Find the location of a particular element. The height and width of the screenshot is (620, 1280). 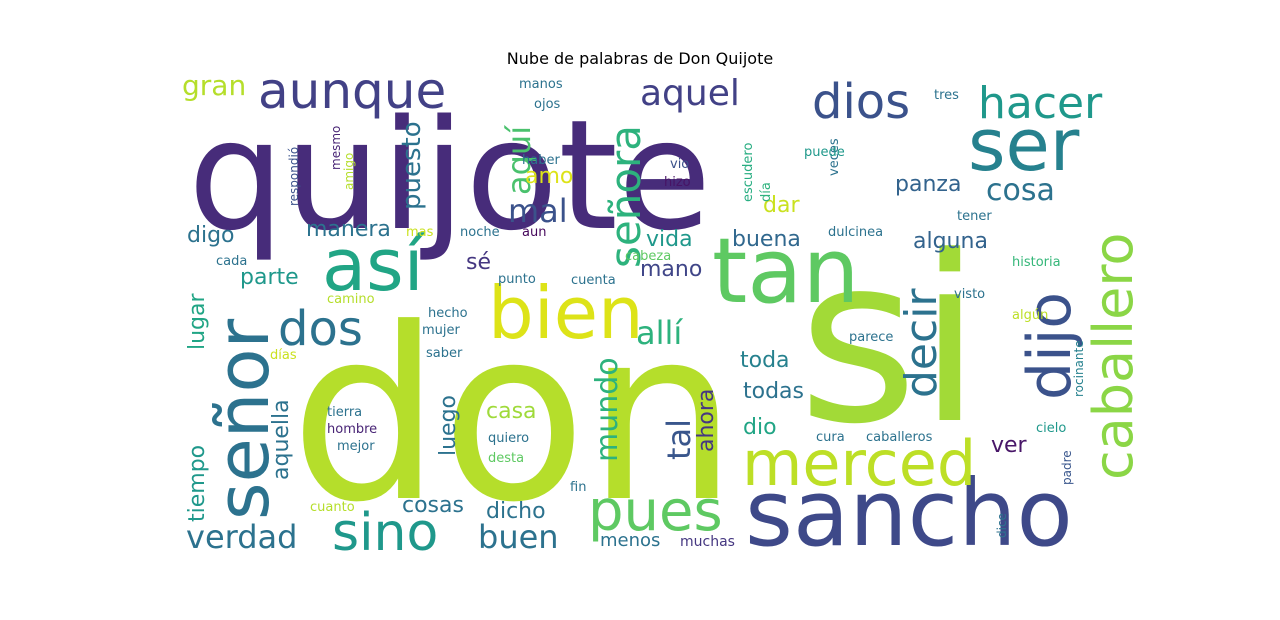

cloud-word: manos is located at coordinates (541, 84).